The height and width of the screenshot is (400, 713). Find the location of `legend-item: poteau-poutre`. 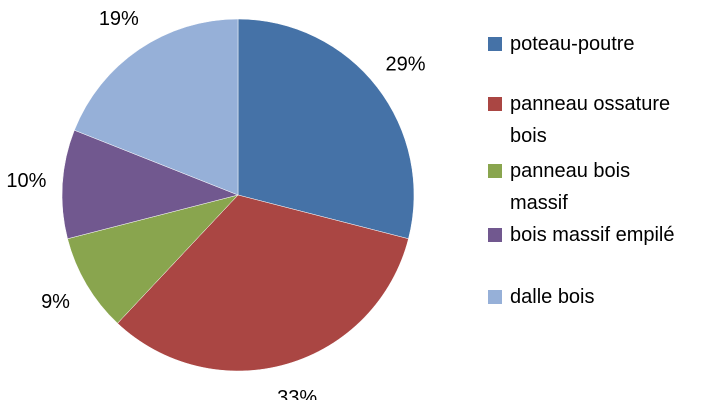

legend-item: poteau-poutre is located at coordinates (586, 44).